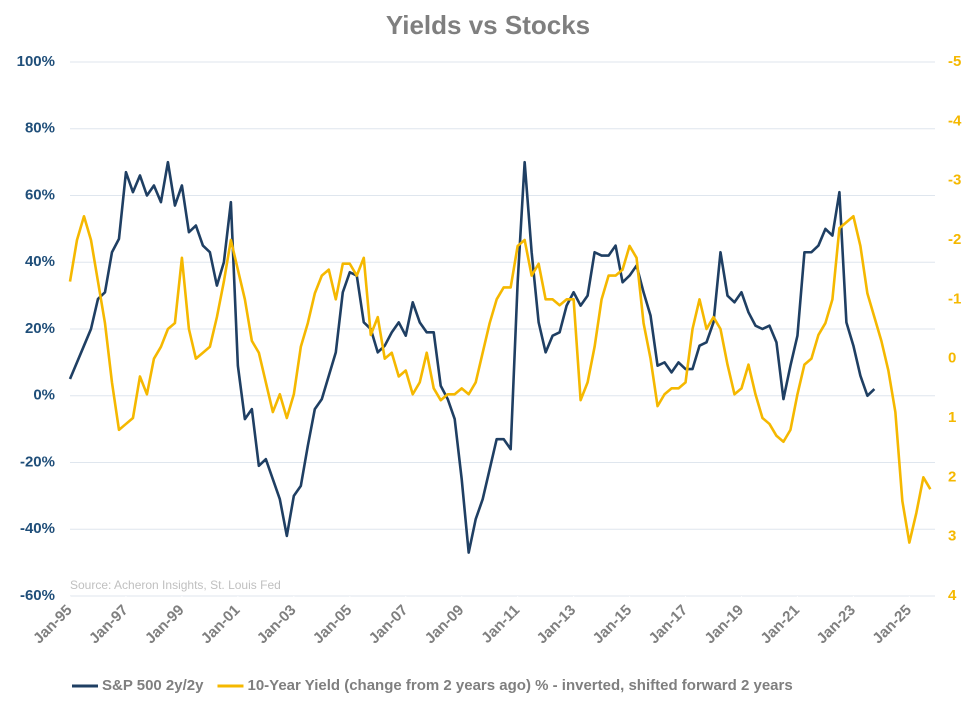 The image size is (976, 709). I want to click on y-tick-label: -20%, so click(37, 461).